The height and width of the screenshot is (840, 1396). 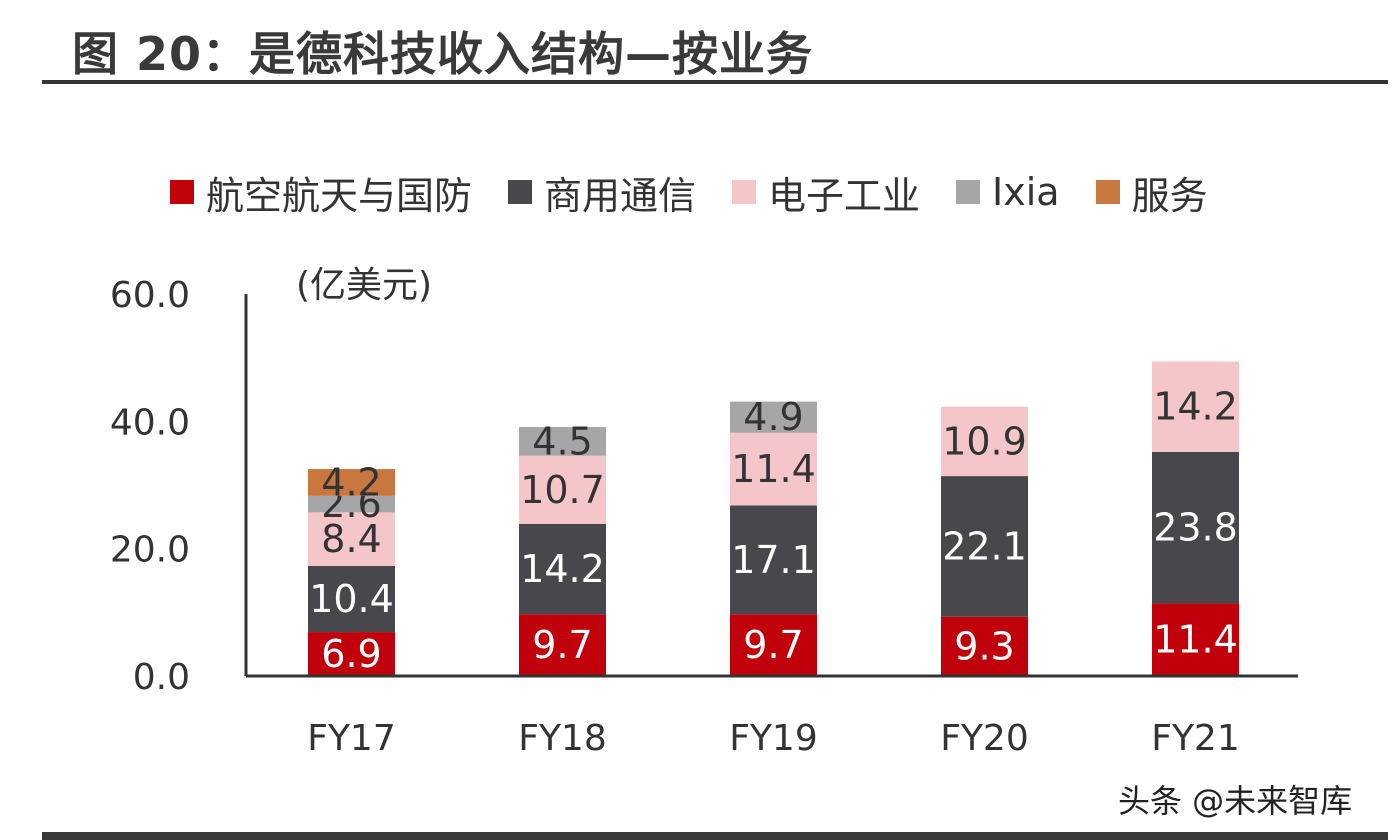 I want to click on data-label-fy20-commercial-comms: 22.1, so click(x=984, y=546).